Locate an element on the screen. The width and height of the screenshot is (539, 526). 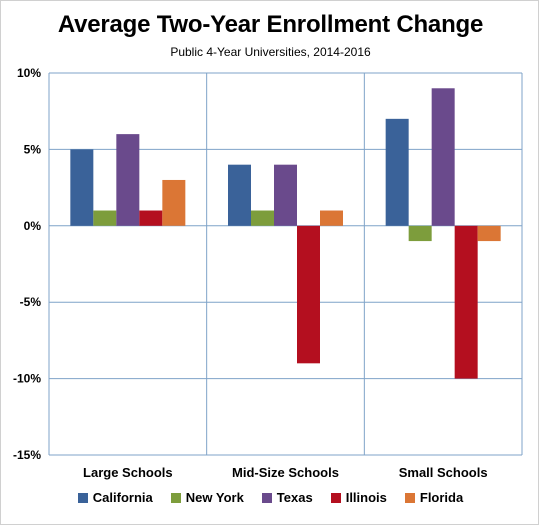
y-tick-label: -10% is located at coordinates (27, 379).